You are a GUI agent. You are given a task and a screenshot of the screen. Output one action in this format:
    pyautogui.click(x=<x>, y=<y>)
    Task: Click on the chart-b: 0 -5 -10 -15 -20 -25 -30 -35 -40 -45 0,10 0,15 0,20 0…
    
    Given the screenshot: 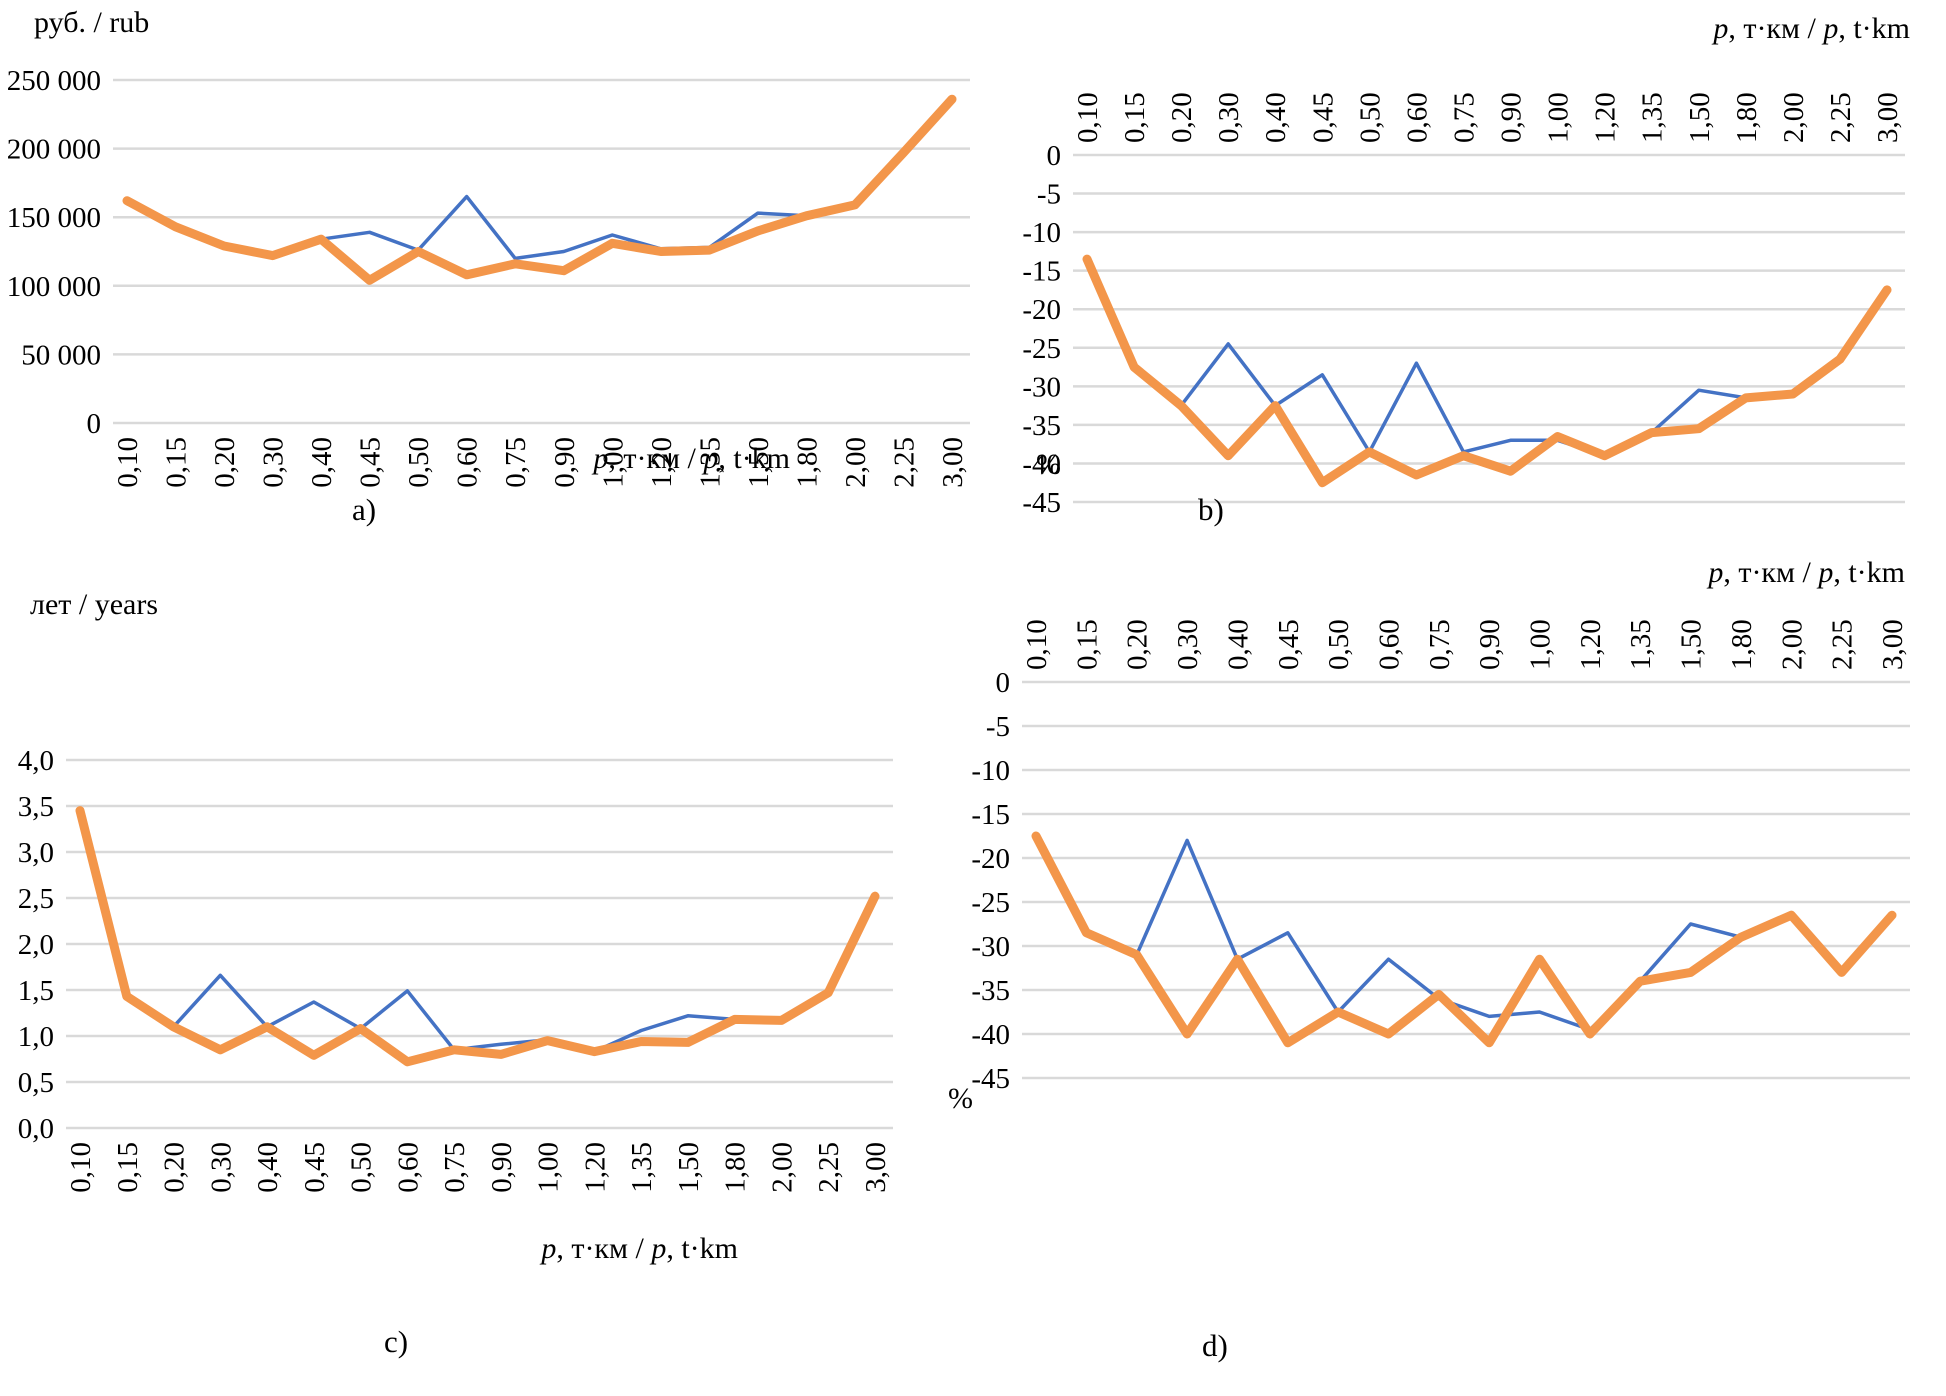 What is the action you would take?
    pyautogui.click(x=1463, y=305)
    